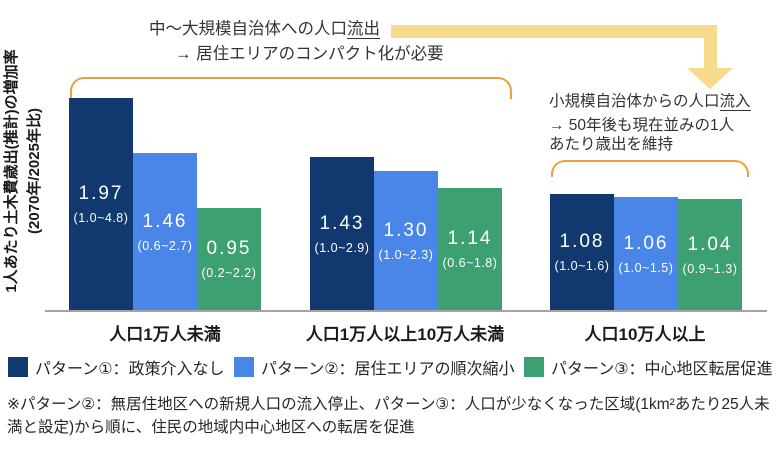 Image resolution: width=780 pixels, height=454 pixels. What do you see at coordinates (646, 267) in the screenshot?
I see `bar-range-label: (1.0~1.5)` at bounding box center [646, 267].